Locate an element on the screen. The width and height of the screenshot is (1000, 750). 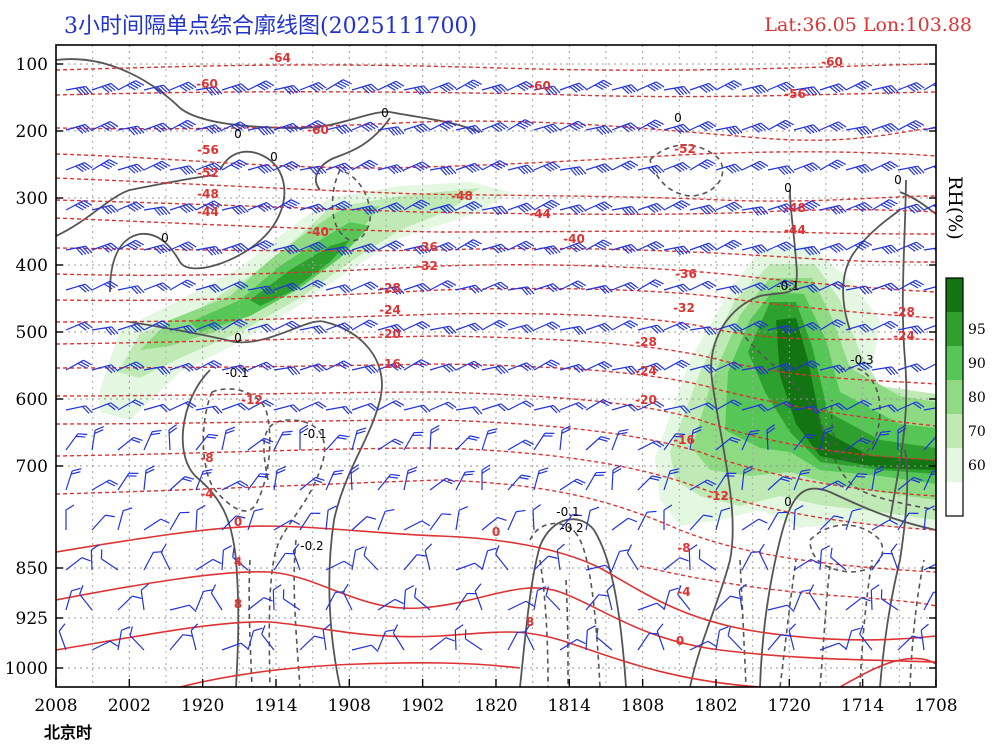
temp-label: -4 is located at coordinates (683, 592).